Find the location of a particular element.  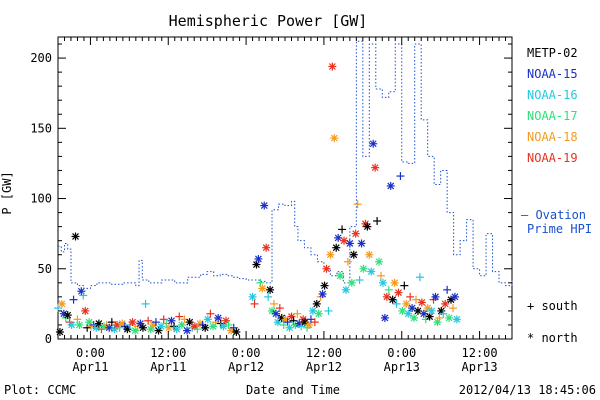

x-tick-label-date: Apr11 is located at coordinates (90, 367).